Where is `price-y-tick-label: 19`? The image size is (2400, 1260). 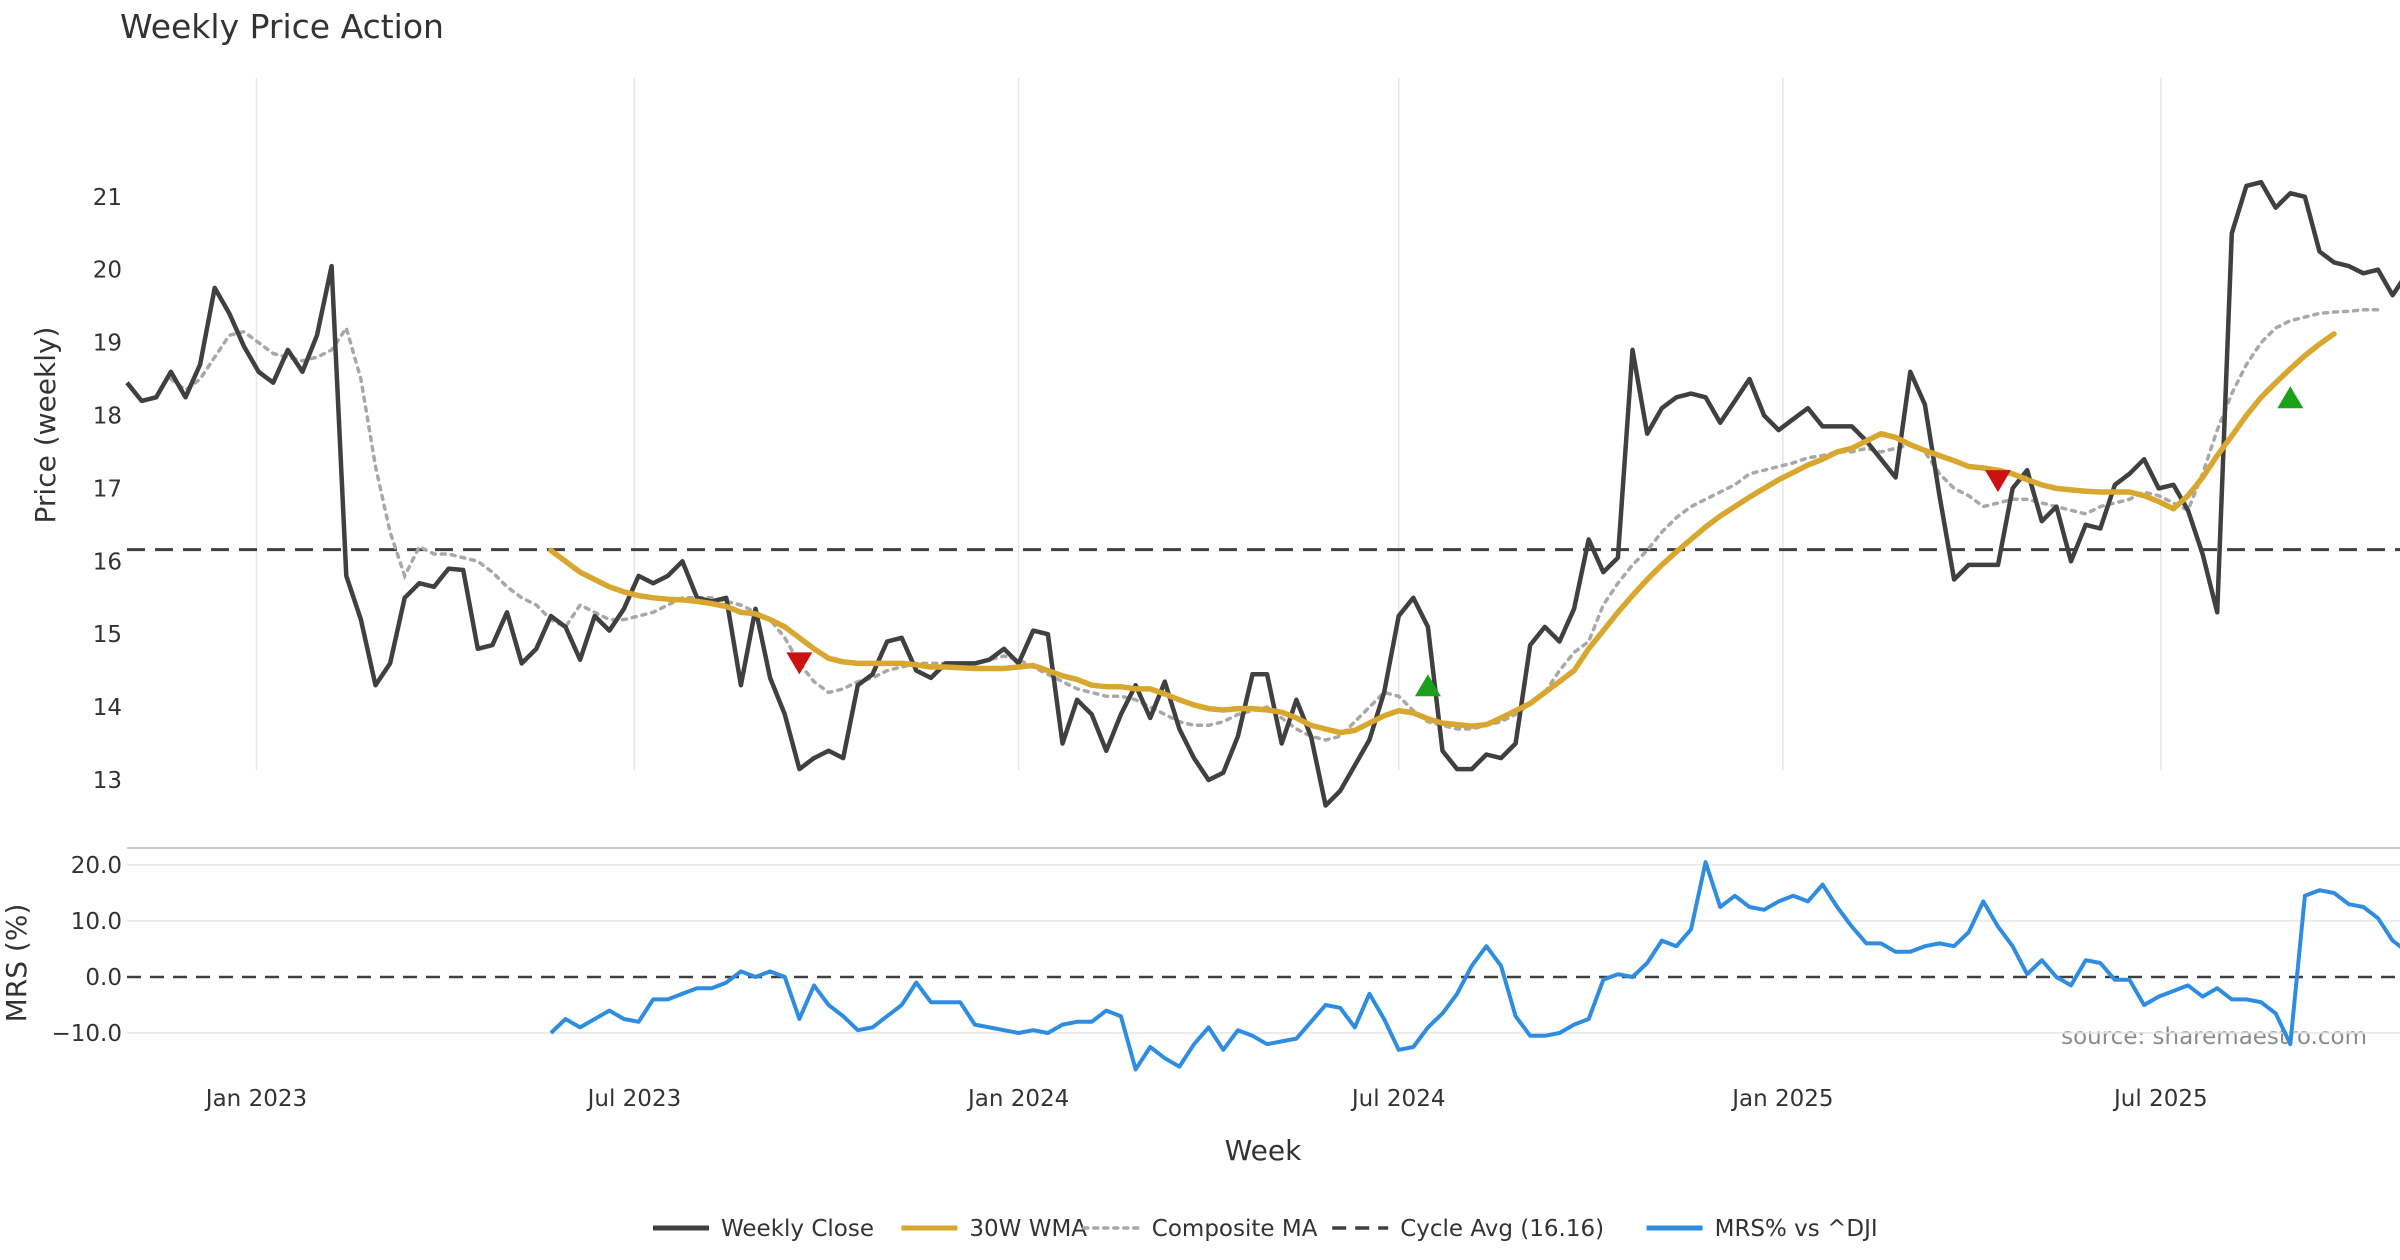
price-y-tick-label: 19 is located at coordinates (107, 344).